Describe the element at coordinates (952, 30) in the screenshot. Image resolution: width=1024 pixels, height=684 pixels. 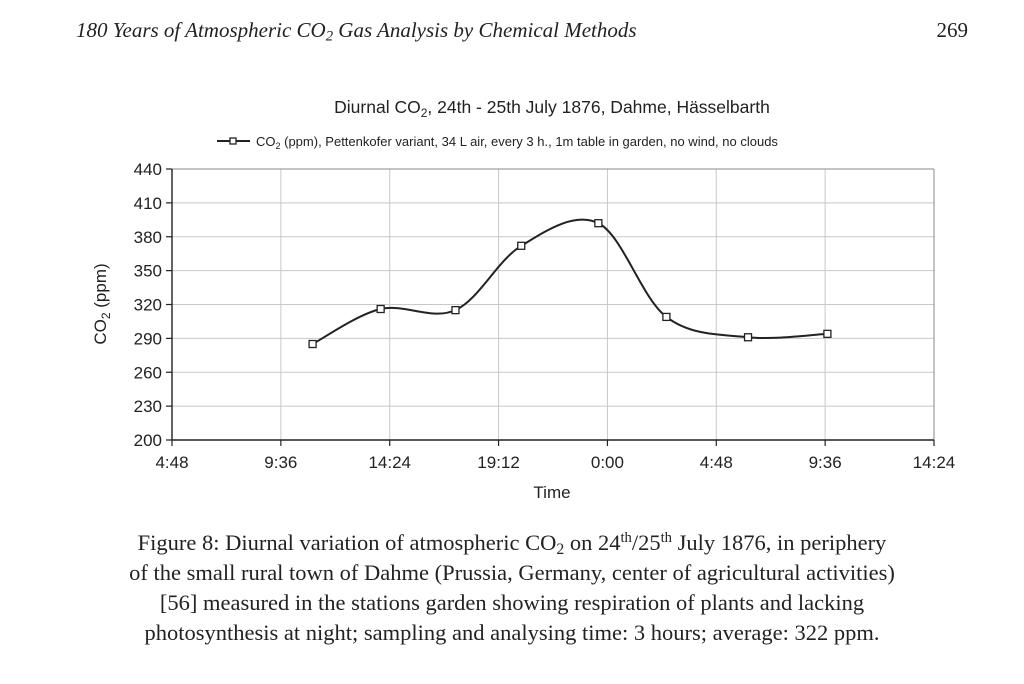
I see `page-number: 269` at that location.